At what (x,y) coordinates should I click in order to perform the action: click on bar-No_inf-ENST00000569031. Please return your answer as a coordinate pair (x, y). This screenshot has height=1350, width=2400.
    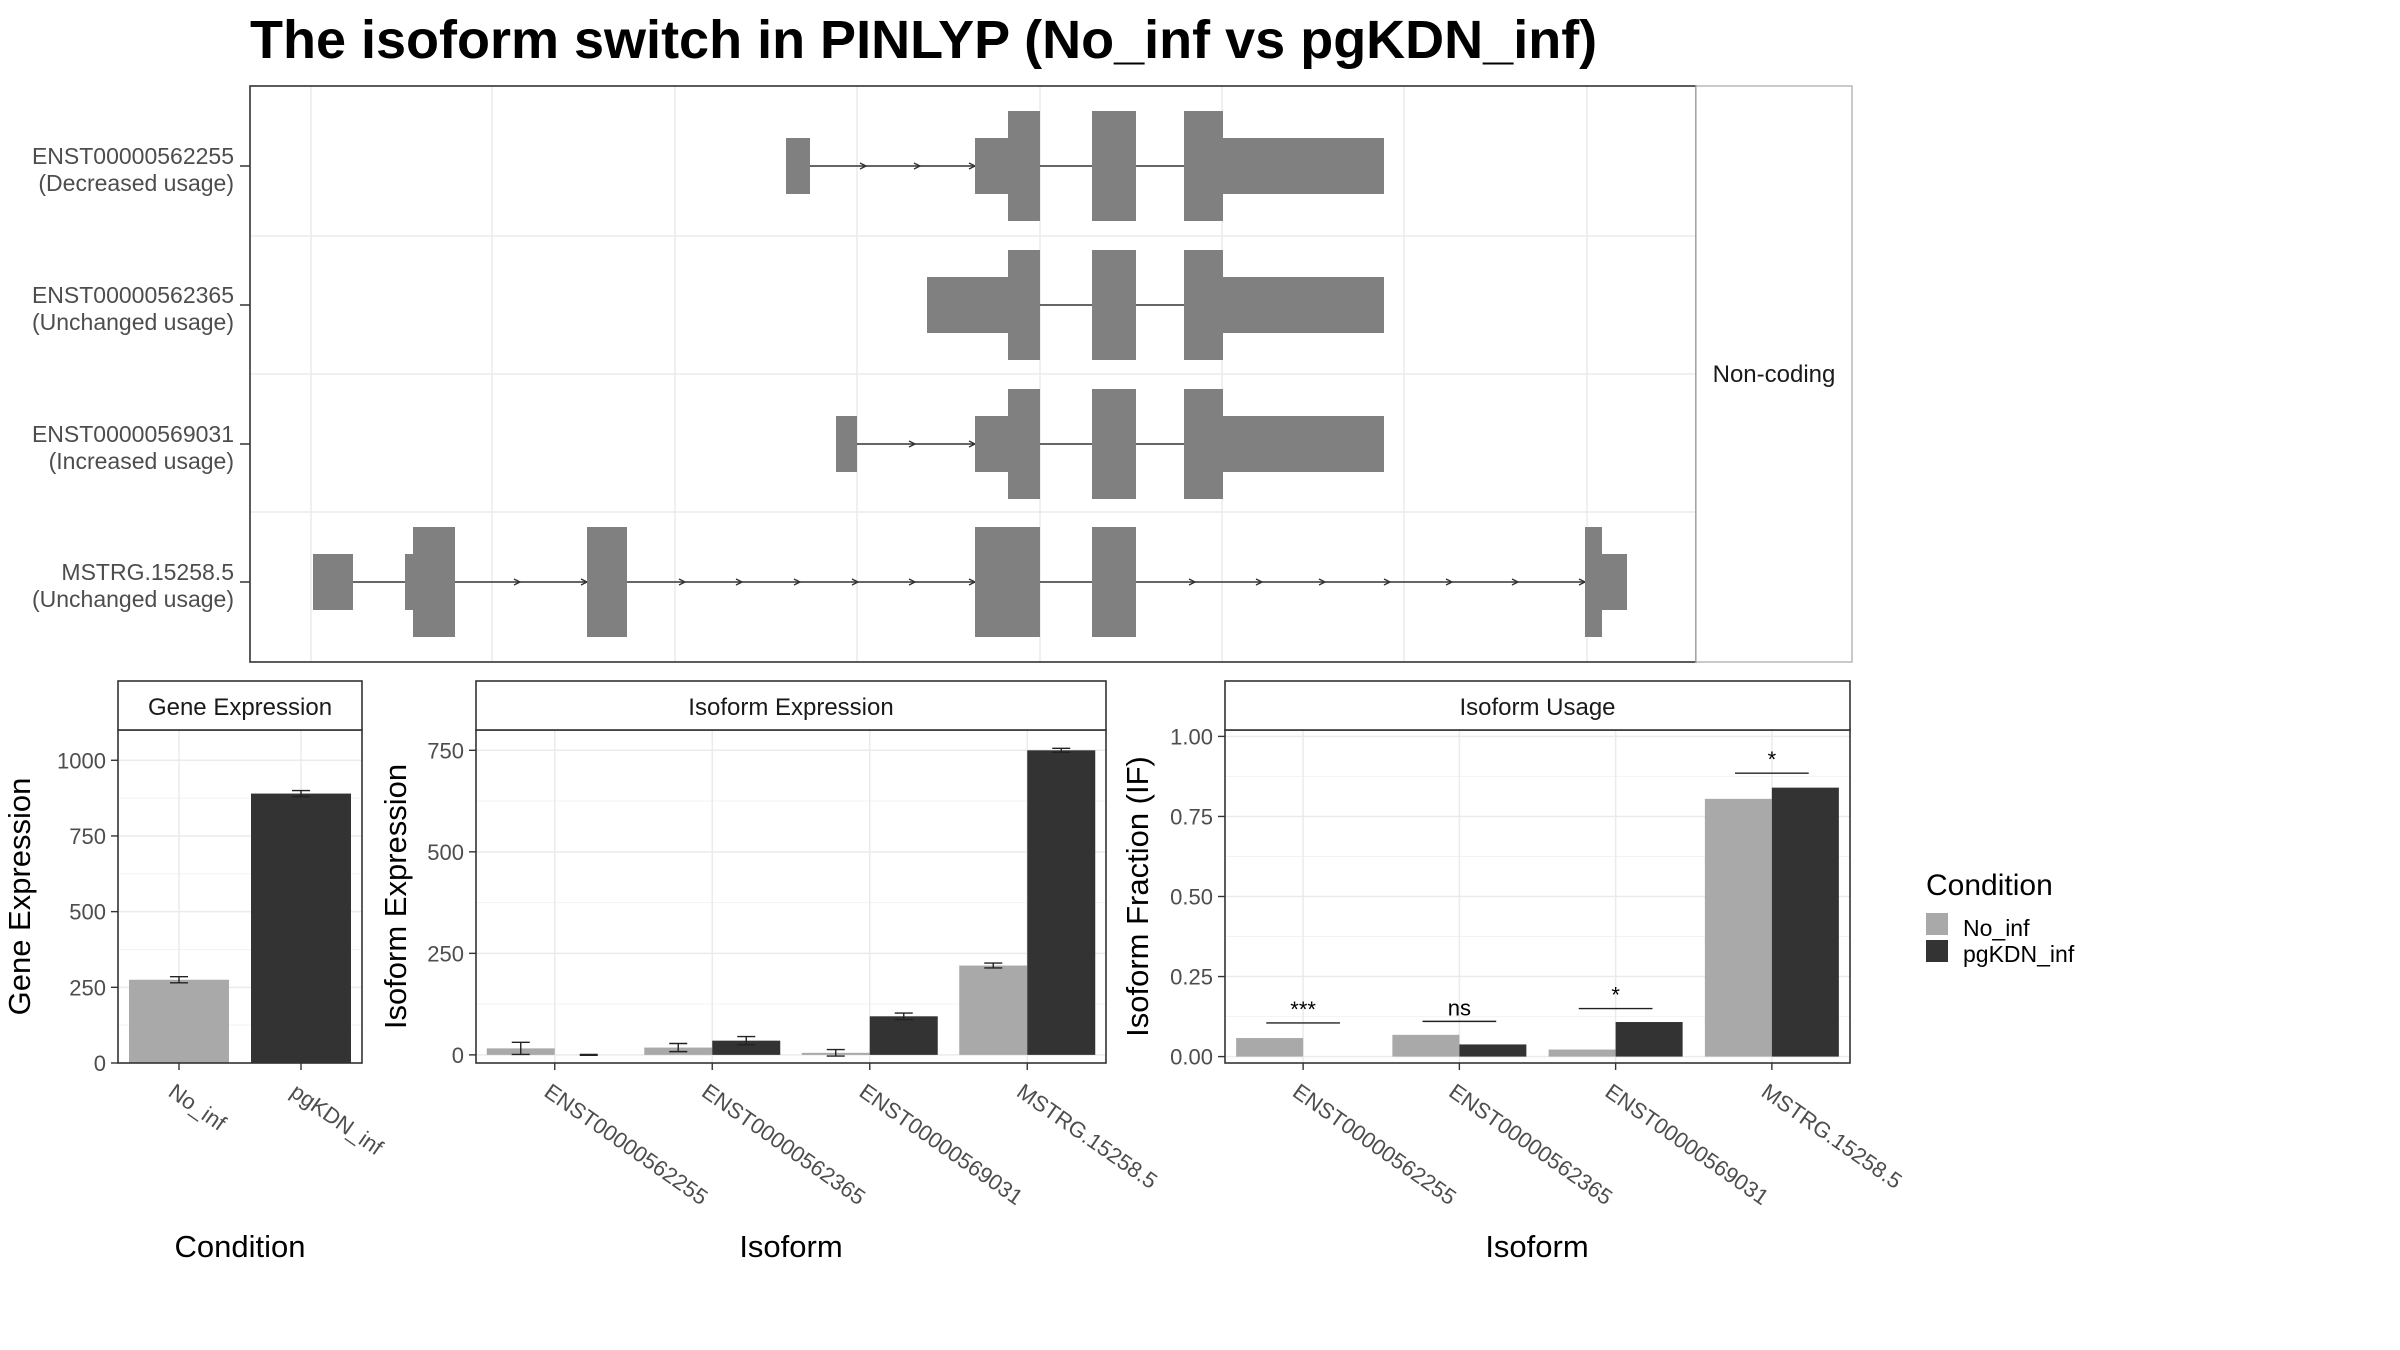
    Looking at the image, I should click on (1582, 1053).